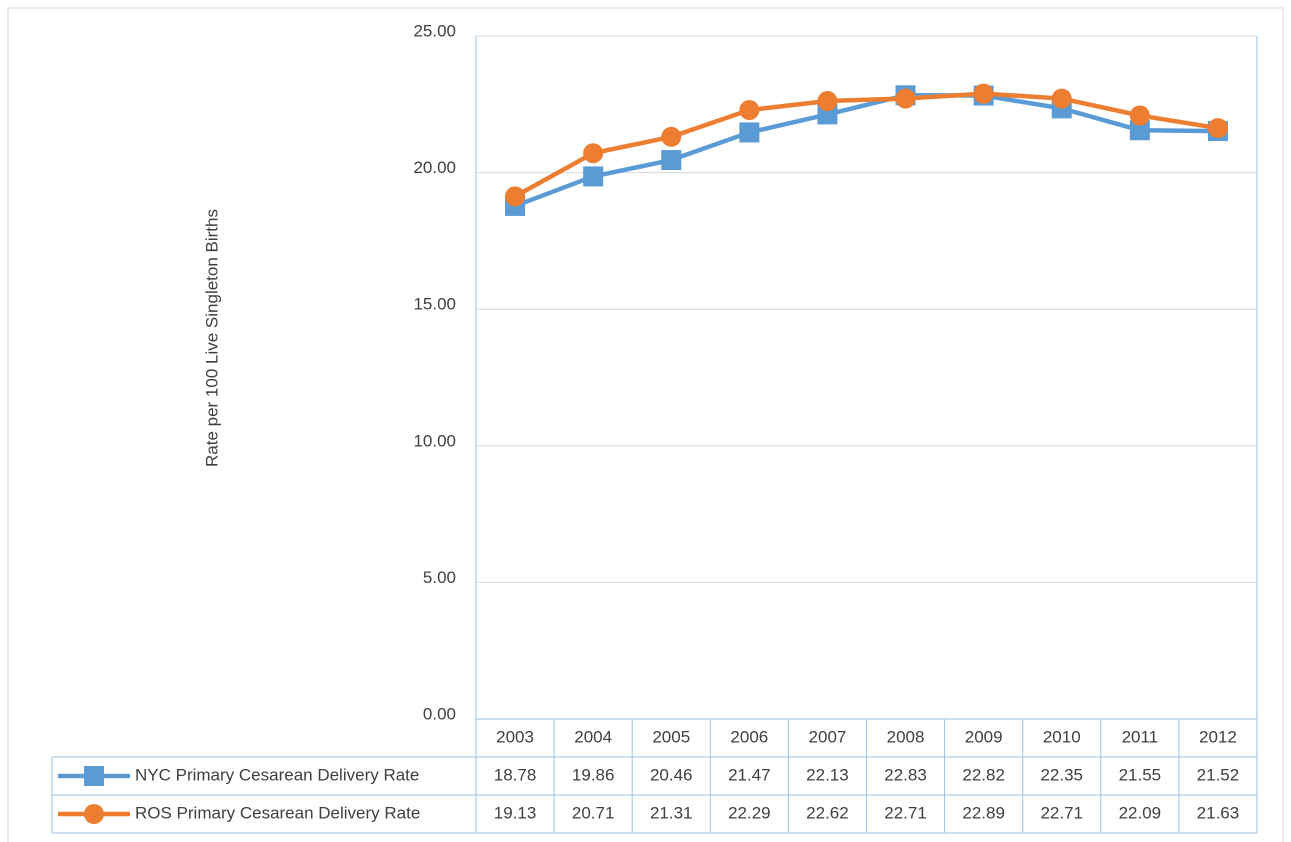 Image resolution: width=1291 pixels, height=842 pixels. Describe the element at coordinates (827, 774) in the screenshot. I see `table-value: 22.13` at that location.